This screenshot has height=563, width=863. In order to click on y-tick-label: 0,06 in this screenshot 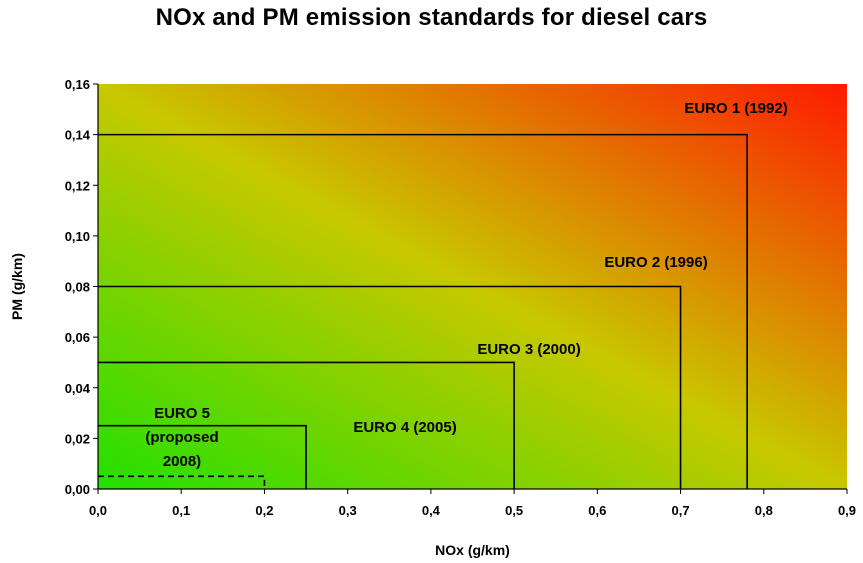, I will do `click(77, 337)`.